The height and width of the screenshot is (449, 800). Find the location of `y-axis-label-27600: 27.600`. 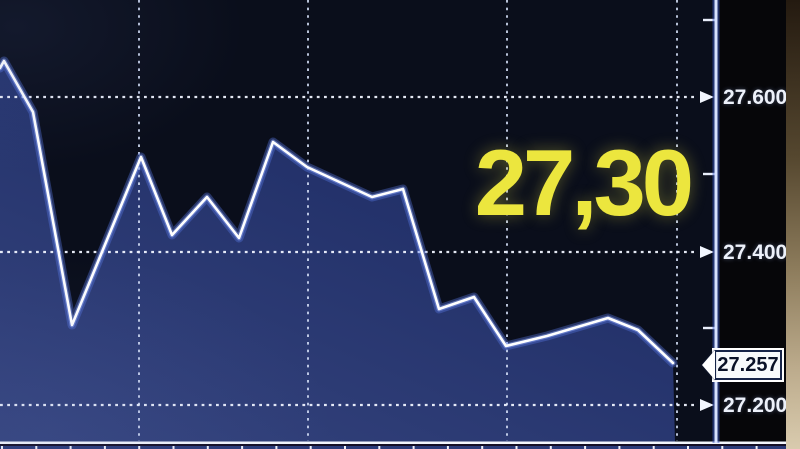

y-axis-label-27600: 27.600 is located at coordinates (755, 97).